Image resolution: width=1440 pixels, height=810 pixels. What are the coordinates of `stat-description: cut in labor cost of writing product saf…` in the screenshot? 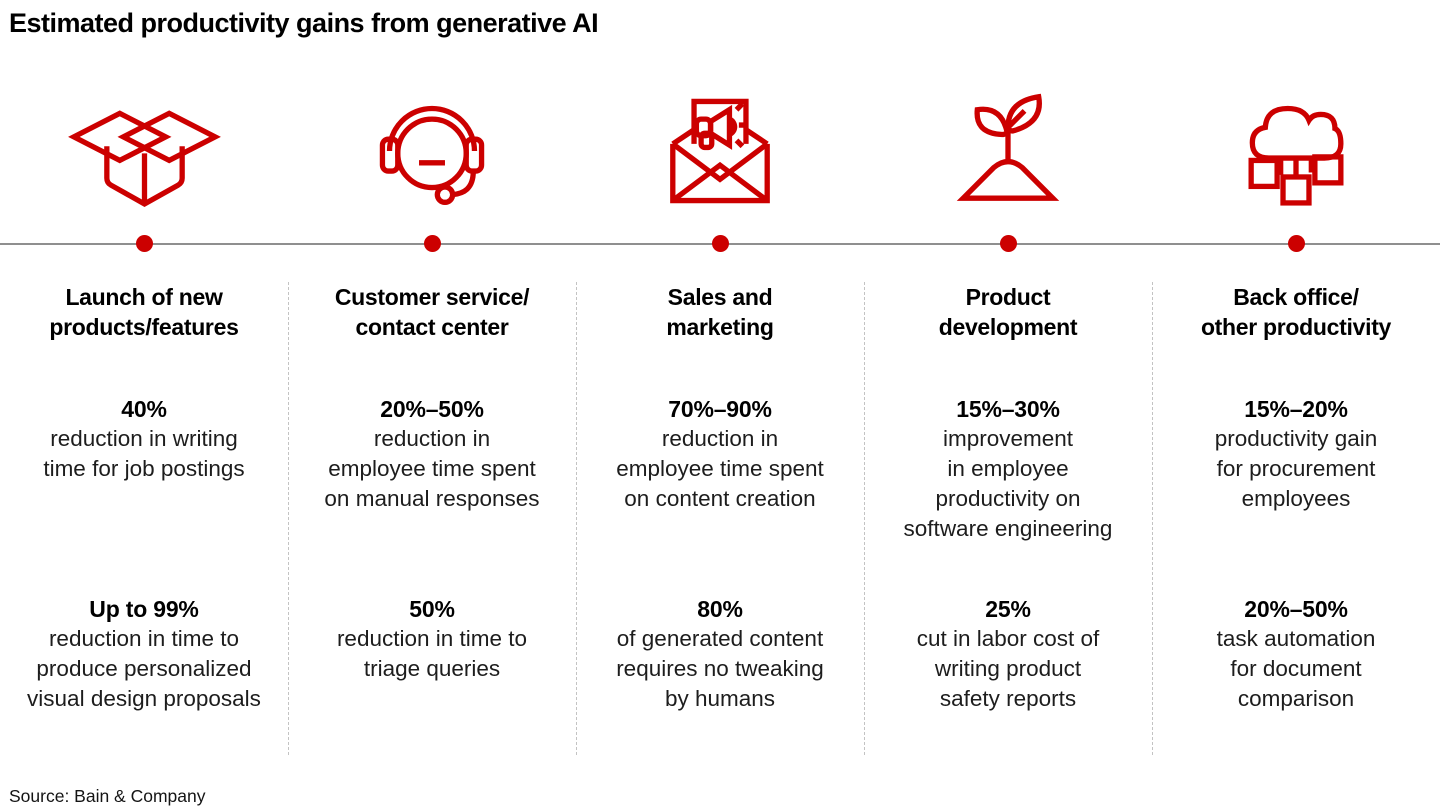 It's located at (1008, 668).